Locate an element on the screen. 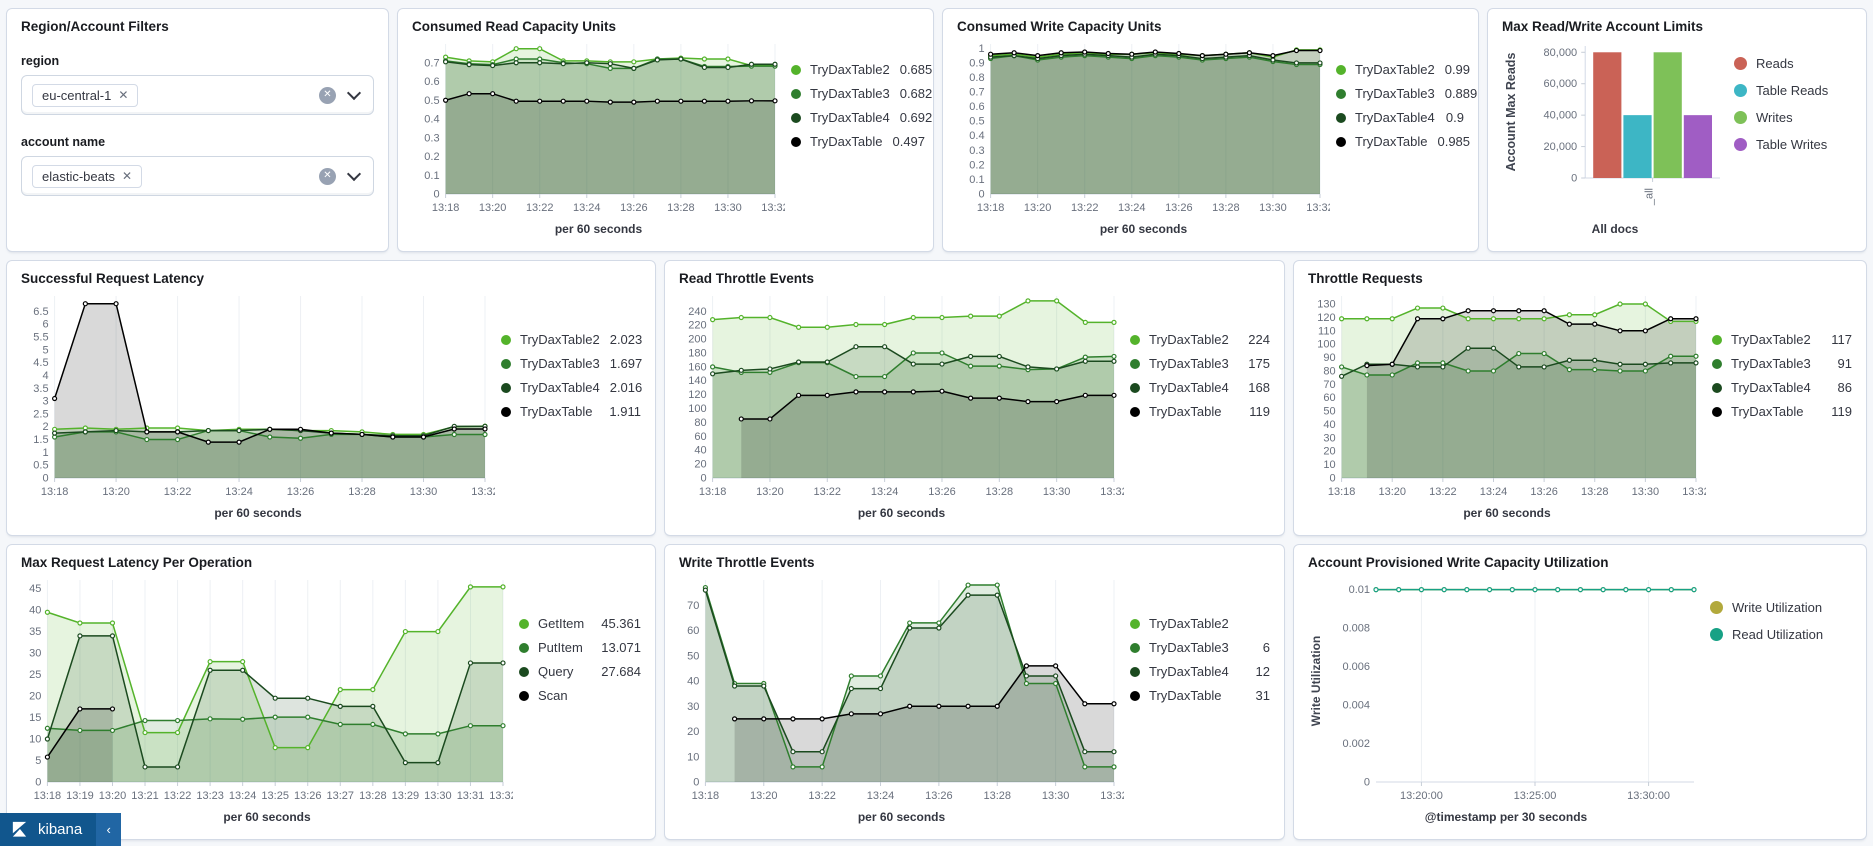 This screenshot has width=1873, height=846. legend-item: Query 27.684 is located at coordinates (580, 671).